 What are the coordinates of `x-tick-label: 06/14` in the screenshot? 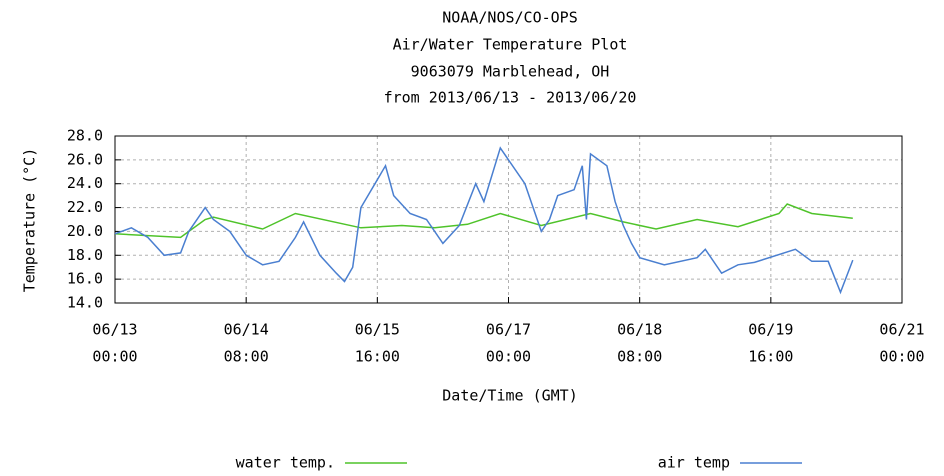 It's located at (246, 330).